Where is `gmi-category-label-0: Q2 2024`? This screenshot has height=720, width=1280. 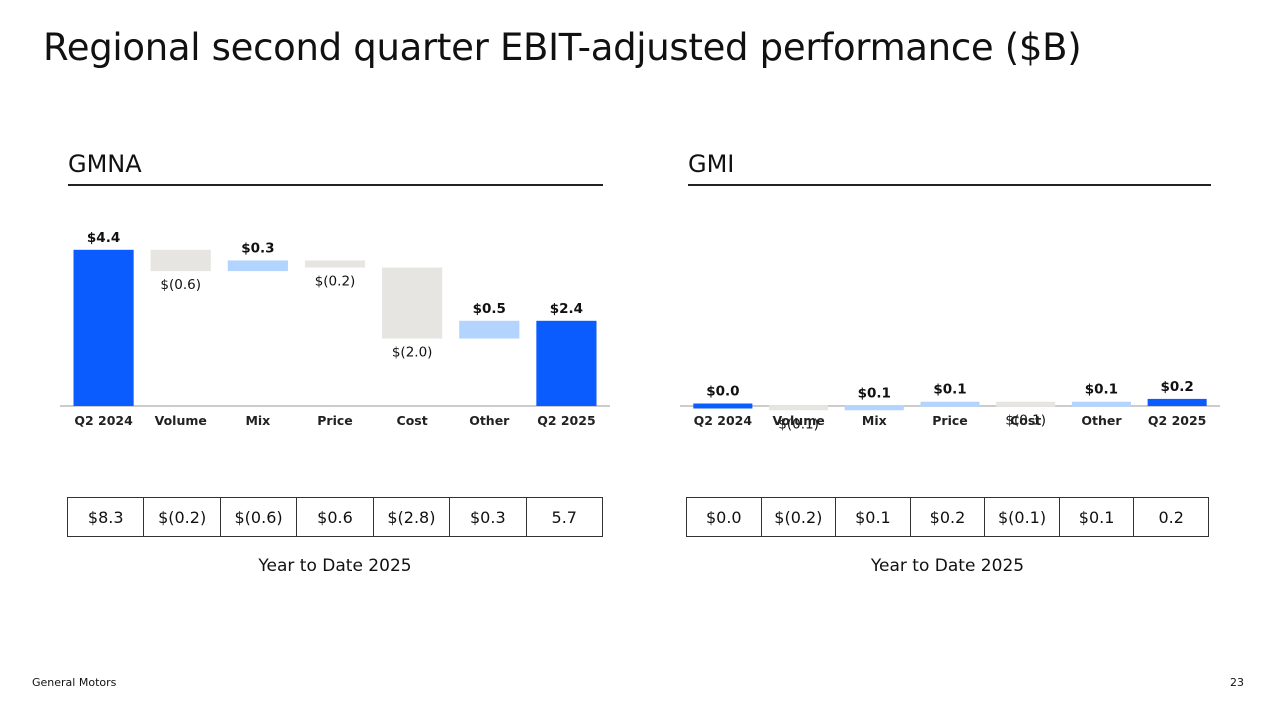
gmi-category-label-0: Q2 2024 is located at coordinates (723, 420).